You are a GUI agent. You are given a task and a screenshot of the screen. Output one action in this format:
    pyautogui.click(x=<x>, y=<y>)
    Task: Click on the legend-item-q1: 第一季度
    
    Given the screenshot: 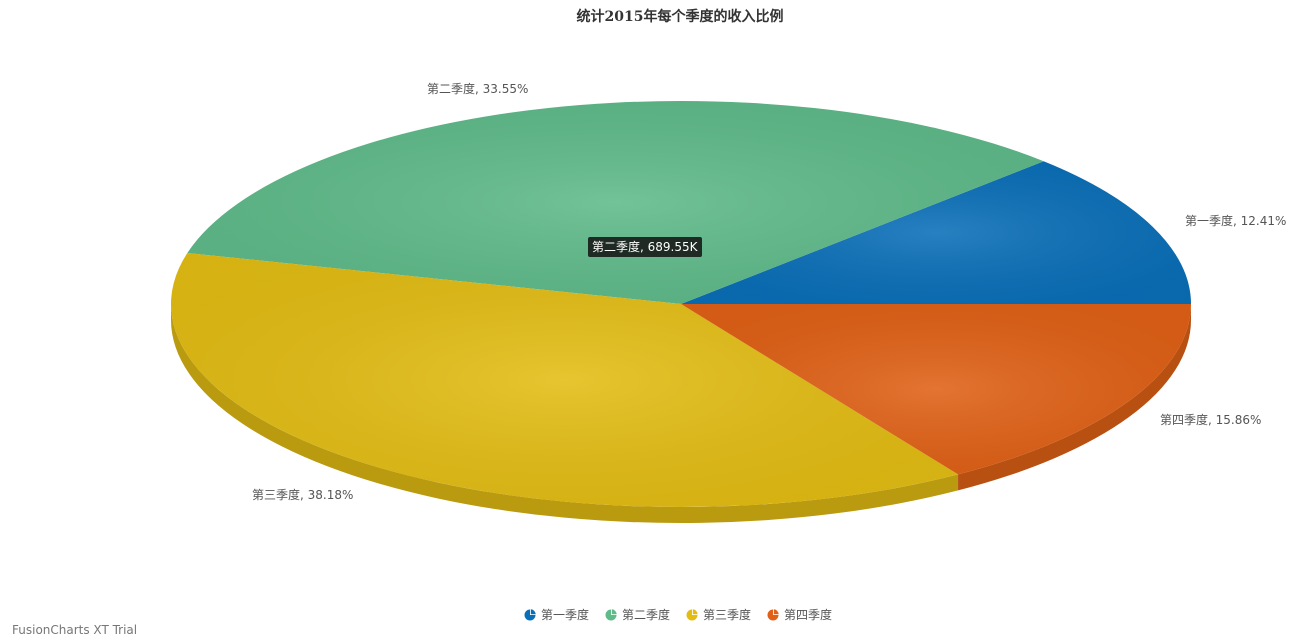 What is the action you would take?
    pyautogui.click(x=556, y=614)
    